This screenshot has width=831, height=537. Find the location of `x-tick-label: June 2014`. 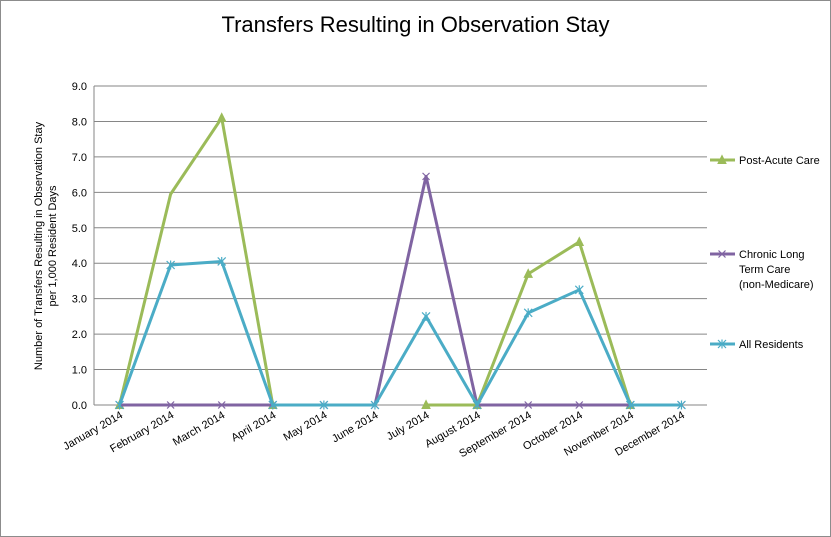

x-tick-label: June 2014 is located at coordinates (355, 427).